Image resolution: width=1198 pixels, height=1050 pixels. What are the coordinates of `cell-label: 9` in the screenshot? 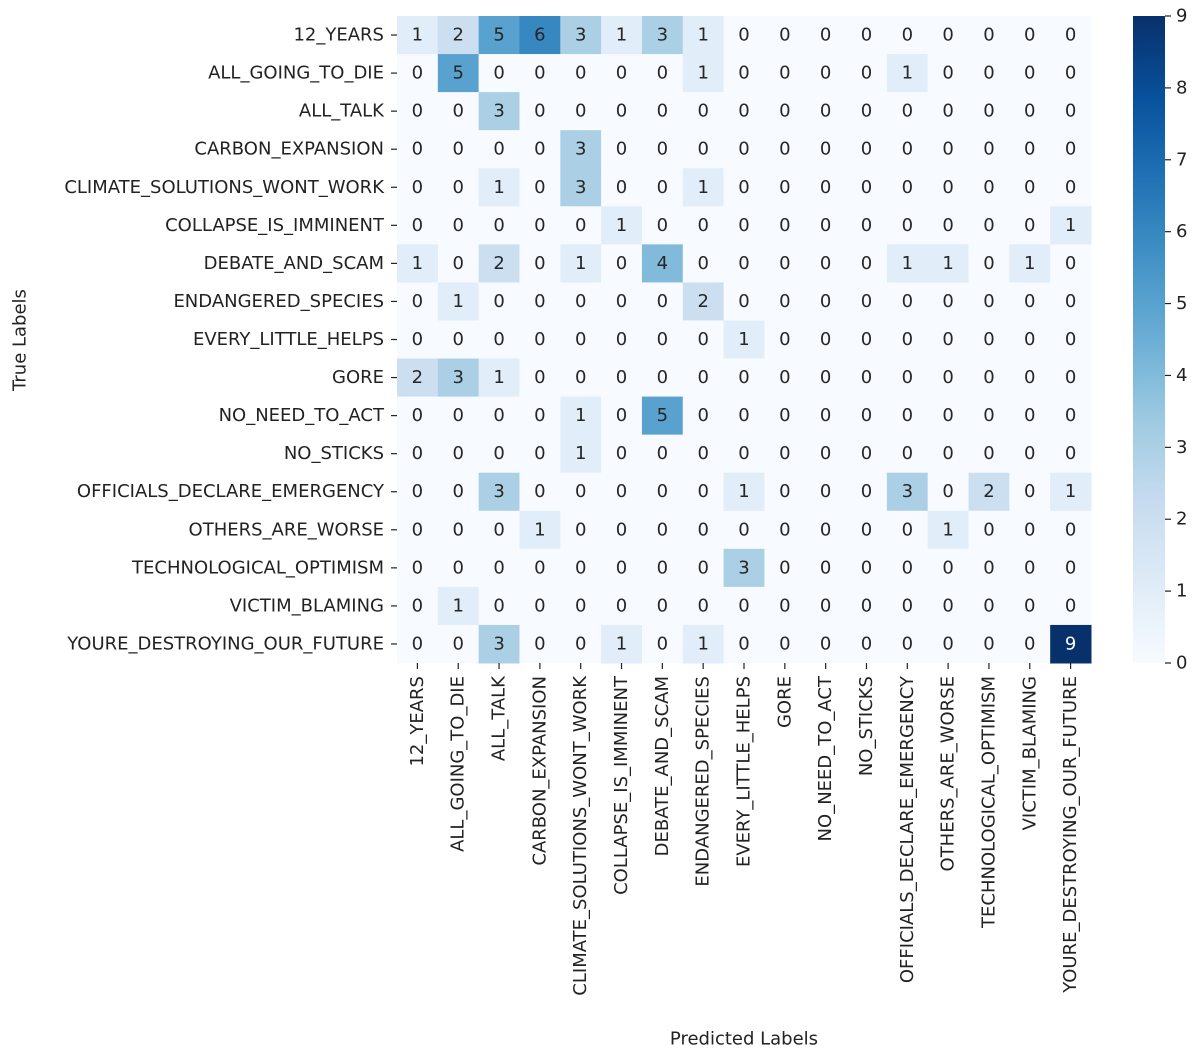 It's located at (1070, 643).